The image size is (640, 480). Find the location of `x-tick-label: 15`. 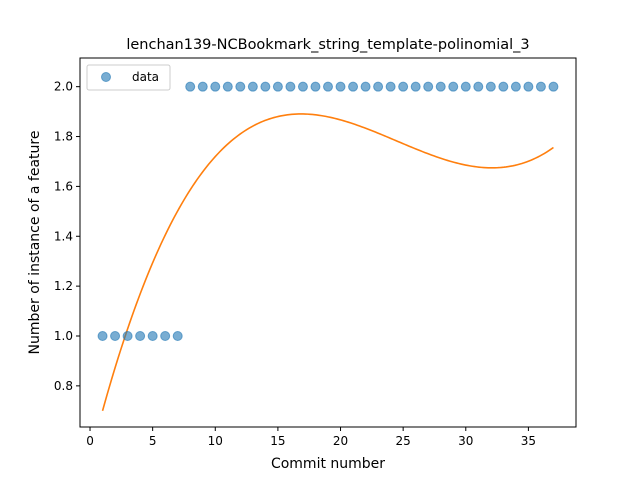

x-tick-label: 15 is located at coordinates (277, 441).